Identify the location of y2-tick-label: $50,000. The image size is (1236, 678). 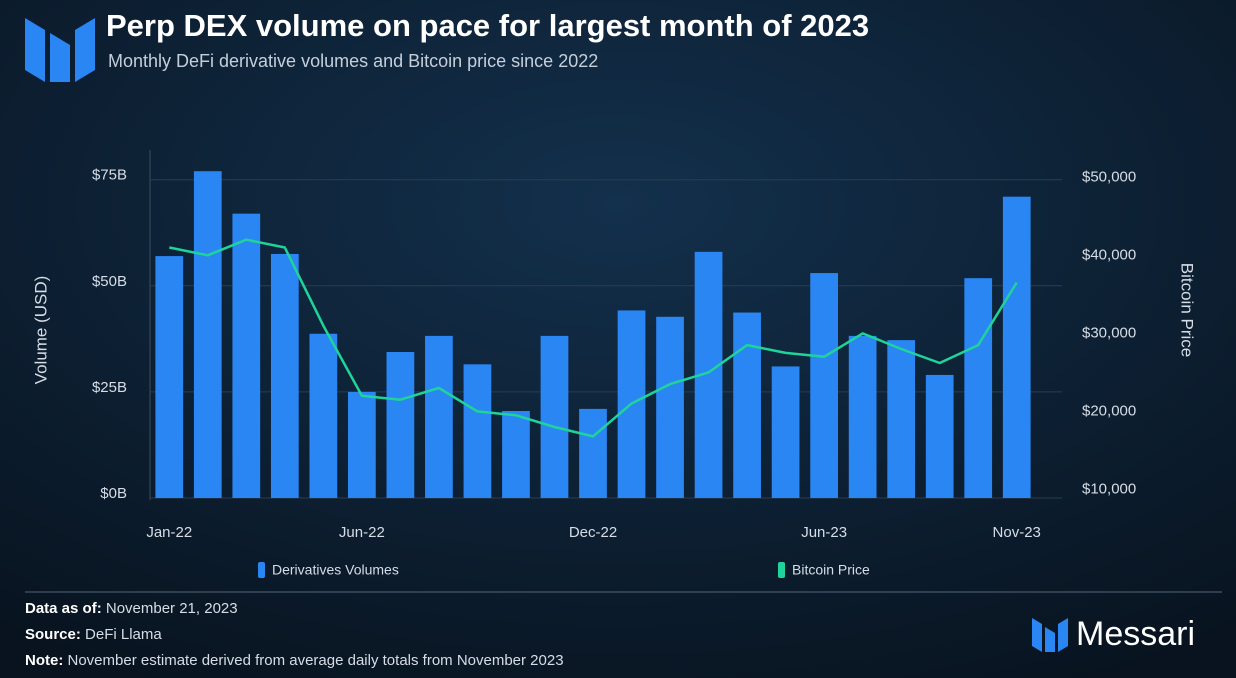
(1109, 176).